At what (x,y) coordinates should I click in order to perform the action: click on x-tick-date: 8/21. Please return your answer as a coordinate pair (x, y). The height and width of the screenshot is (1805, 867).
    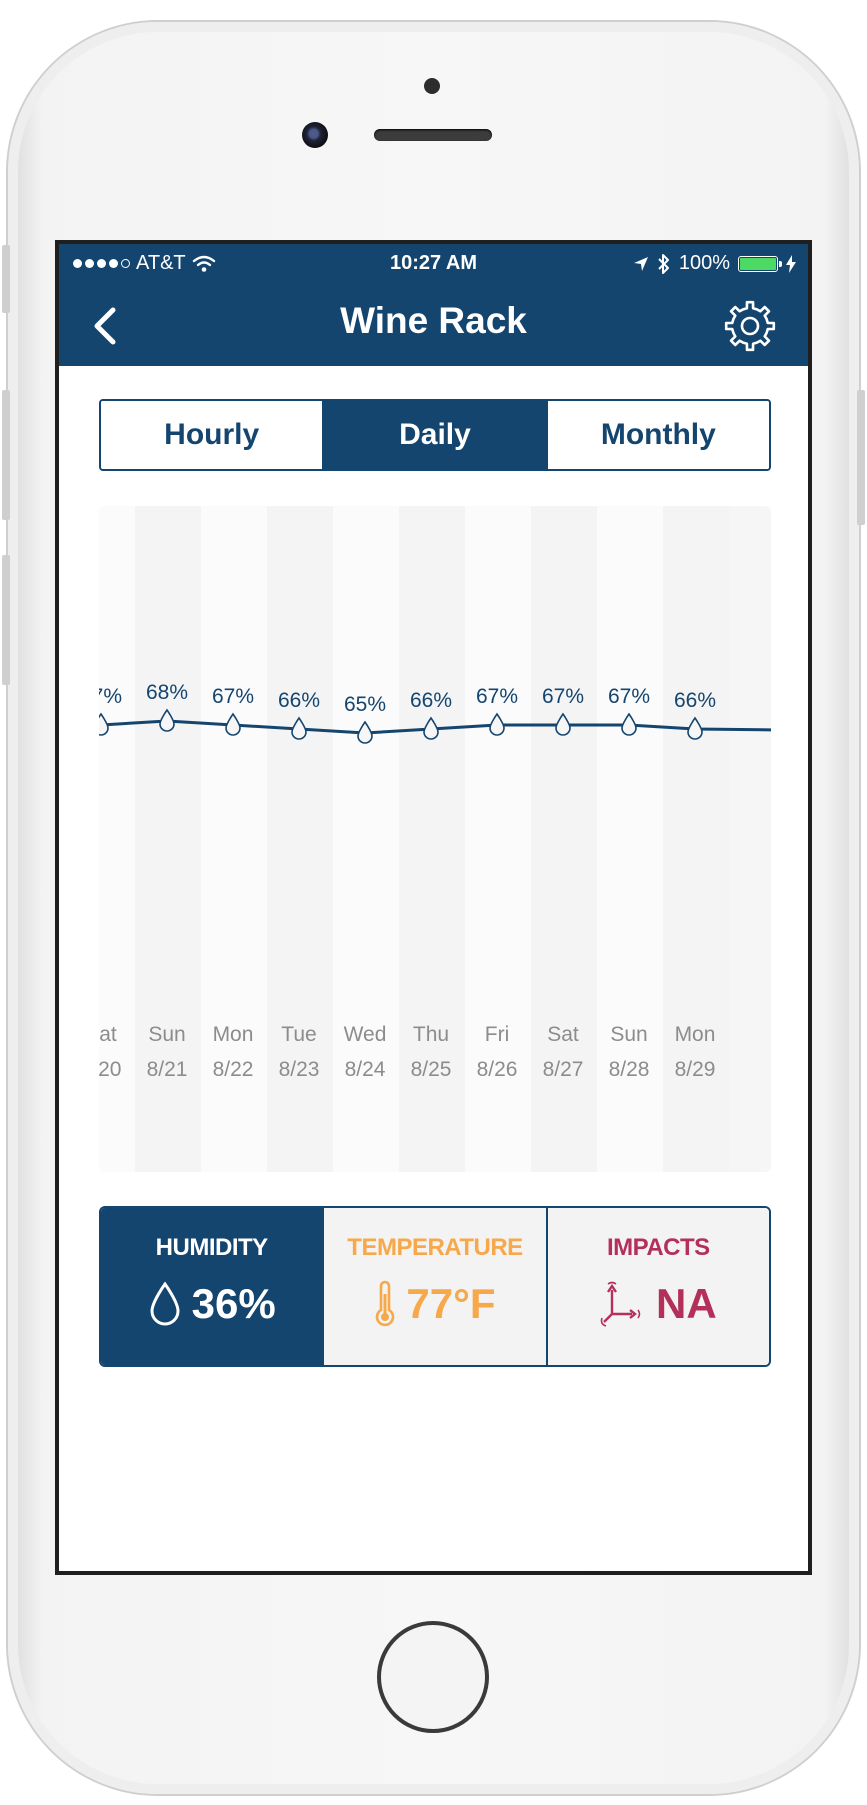
    Looking at the image, I should click on (167, 1069).